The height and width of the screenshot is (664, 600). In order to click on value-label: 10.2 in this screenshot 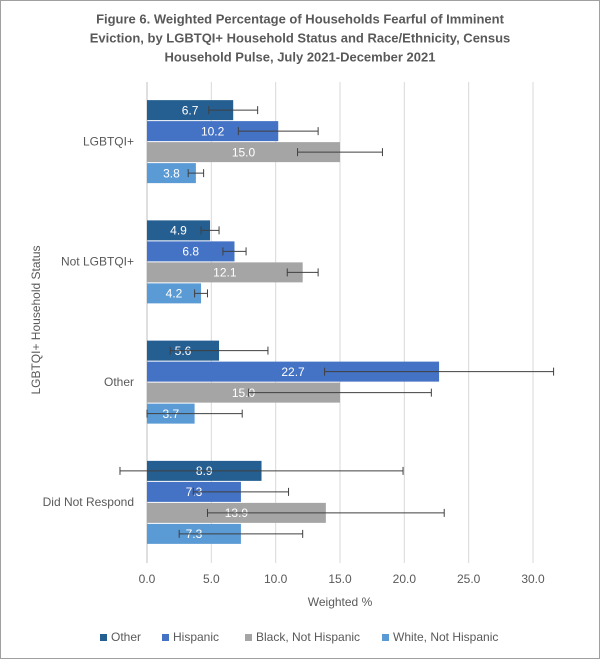, I will do `click(213, 131)`.